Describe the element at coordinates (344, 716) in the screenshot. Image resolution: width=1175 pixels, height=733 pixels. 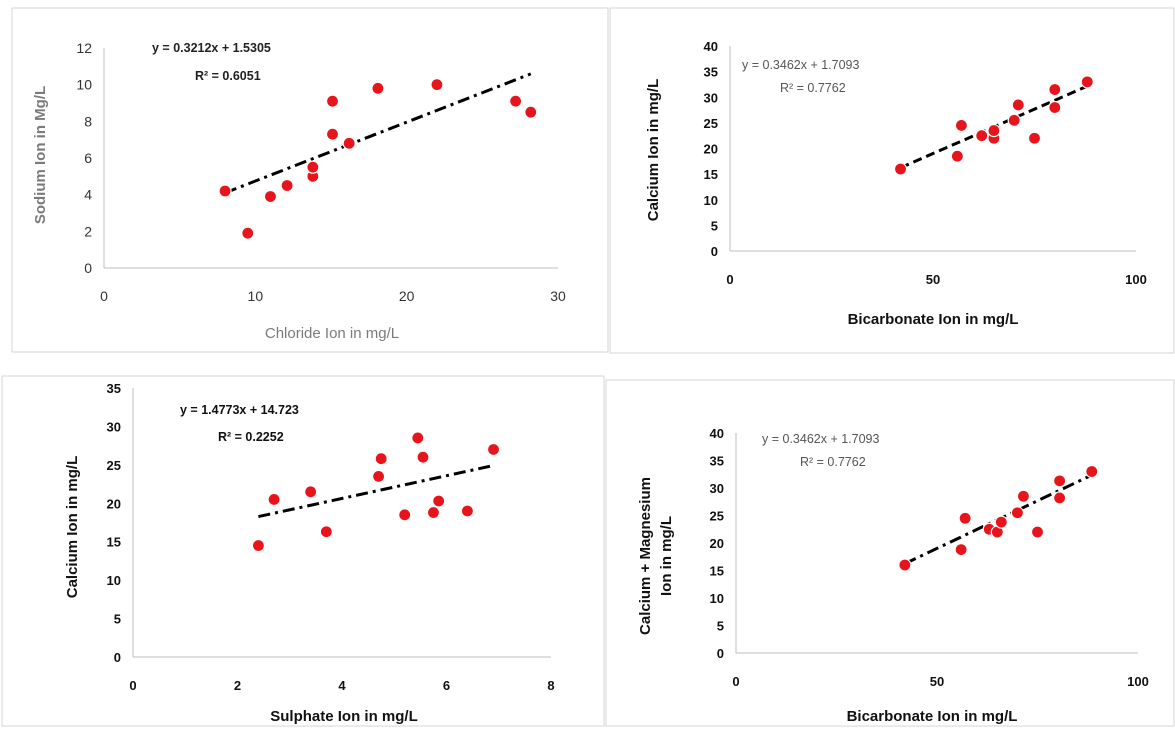
I see `x-axis-title-3: Sulphate Ion in mg/L` at that location.